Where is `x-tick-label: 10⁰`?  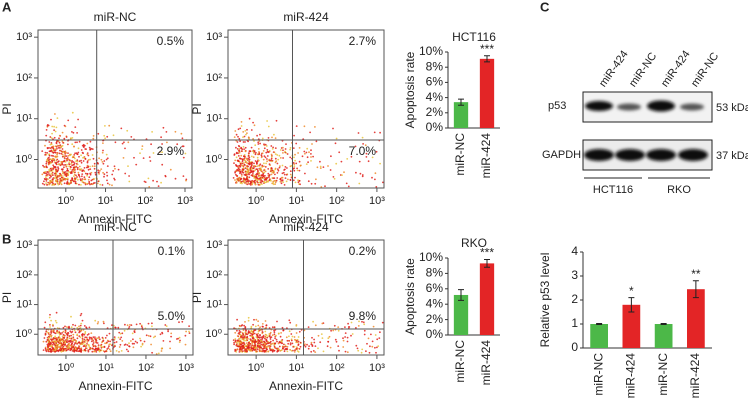
x-tick-label: 10⁰ is located at coordinates (256, 368).